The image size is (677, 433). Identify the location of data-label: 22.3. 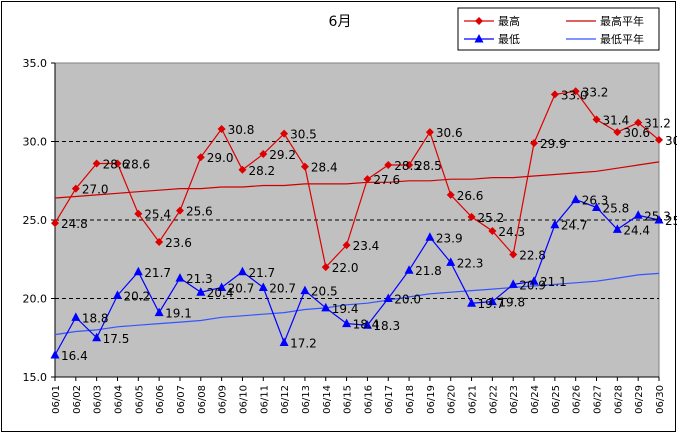
(470, 263).